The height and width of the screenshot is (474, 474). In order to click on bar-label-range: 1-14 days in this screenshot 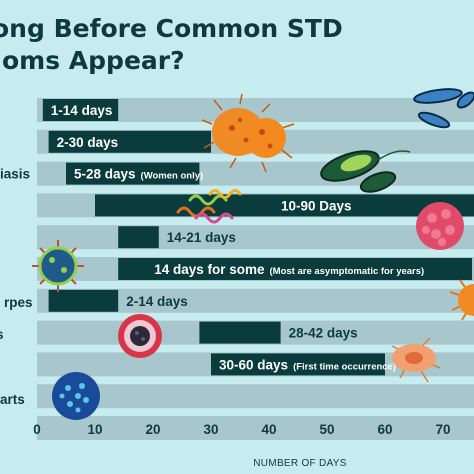, I will do `click(82, 110)`.